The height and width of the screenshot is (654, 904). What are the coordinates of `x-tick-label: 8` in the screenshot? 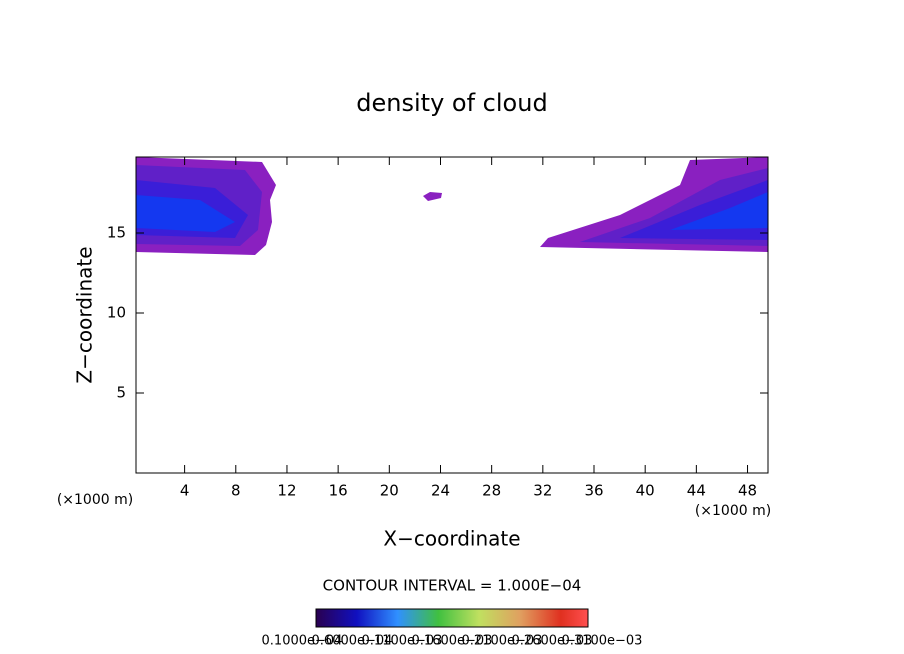 It's located at (236, 491).